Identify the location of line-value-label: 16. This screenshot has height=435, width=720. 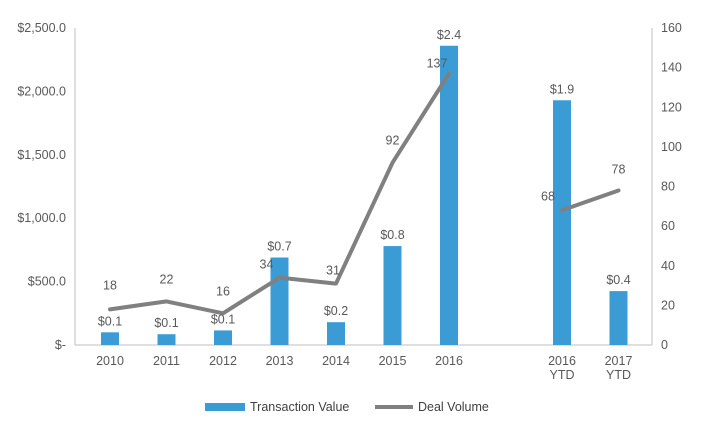
(223, 291).